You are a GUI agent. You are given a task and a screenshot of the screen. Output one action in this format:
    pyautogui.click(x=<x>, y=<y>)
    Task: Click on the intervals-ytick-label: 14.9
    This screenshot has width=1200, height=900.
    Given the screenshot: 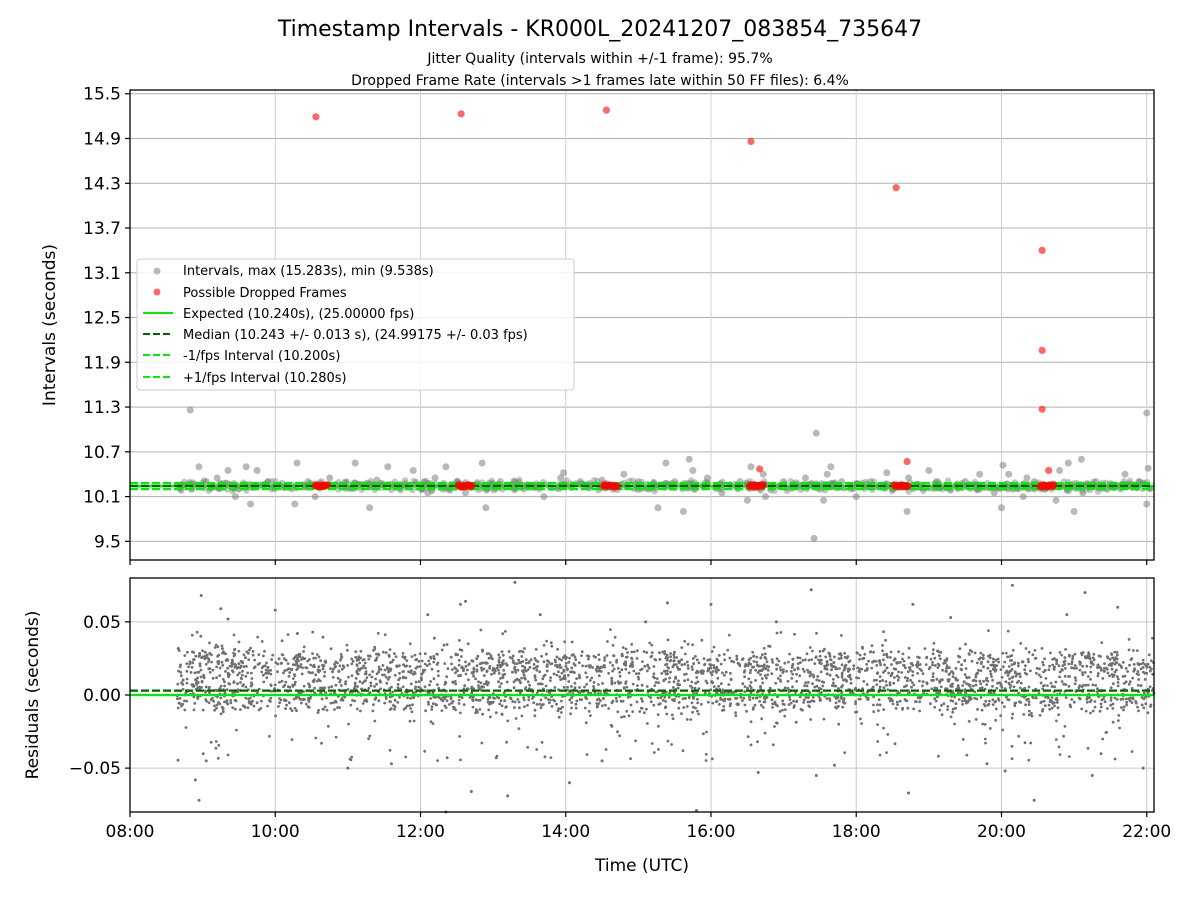 What is the action you would take?
    pyautogui.click(x=102, y=139)
    